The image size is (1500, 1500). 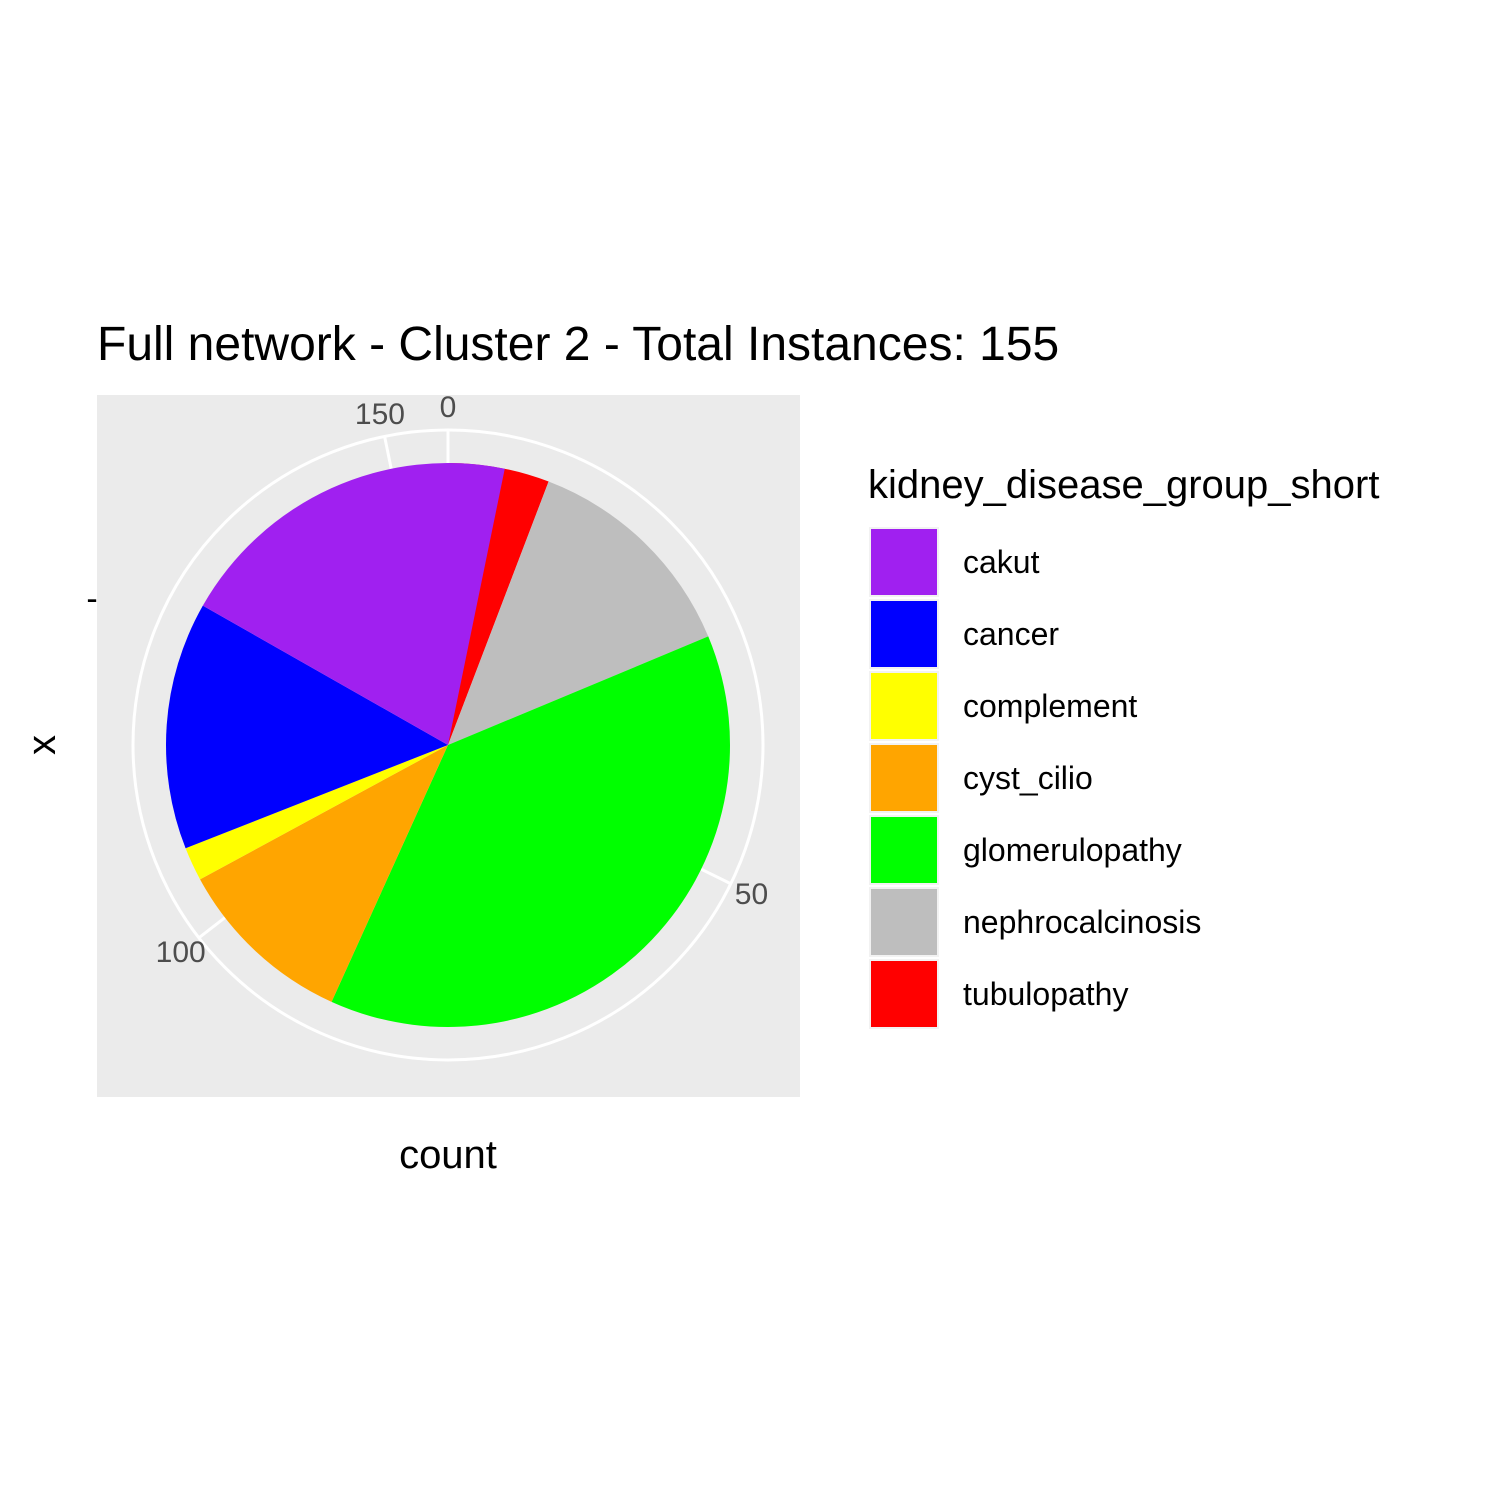 I want to click on legend-label-cyst-cilio: cyst_cilio, so click(x=1028, y=778).